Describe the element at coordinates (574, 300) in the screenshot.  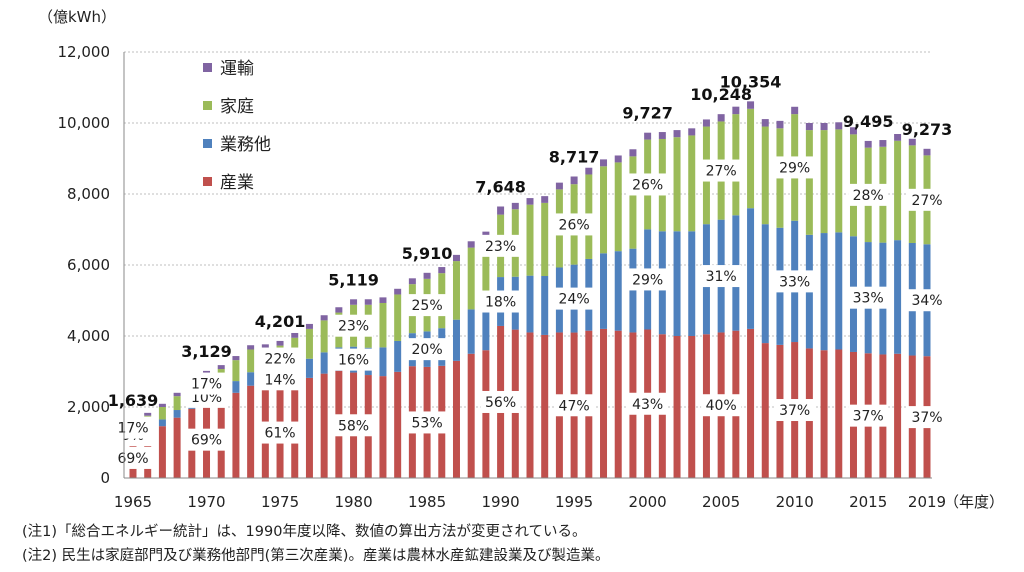
I see `share-label: 24%` at that location.